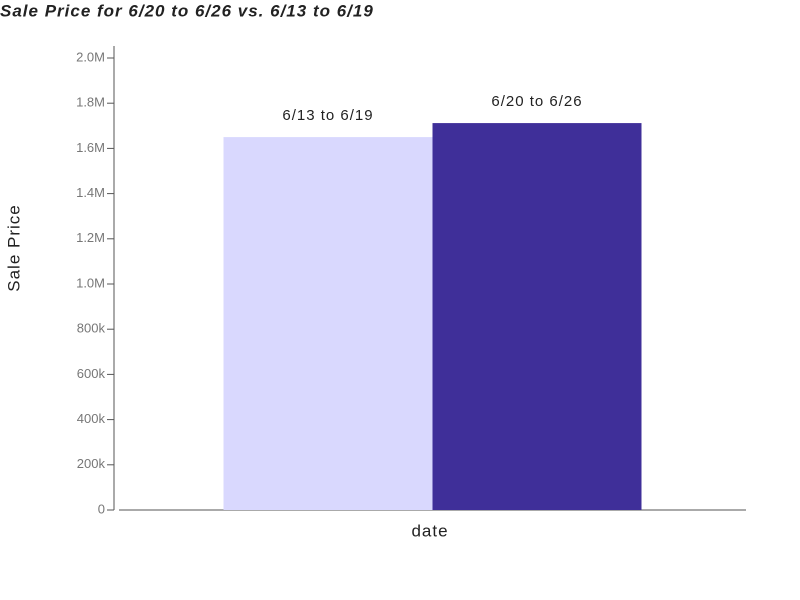  Describe the element at coordinates (13, 247) in the screenshot. I see `y-axis-label: Sale Price` at that location.